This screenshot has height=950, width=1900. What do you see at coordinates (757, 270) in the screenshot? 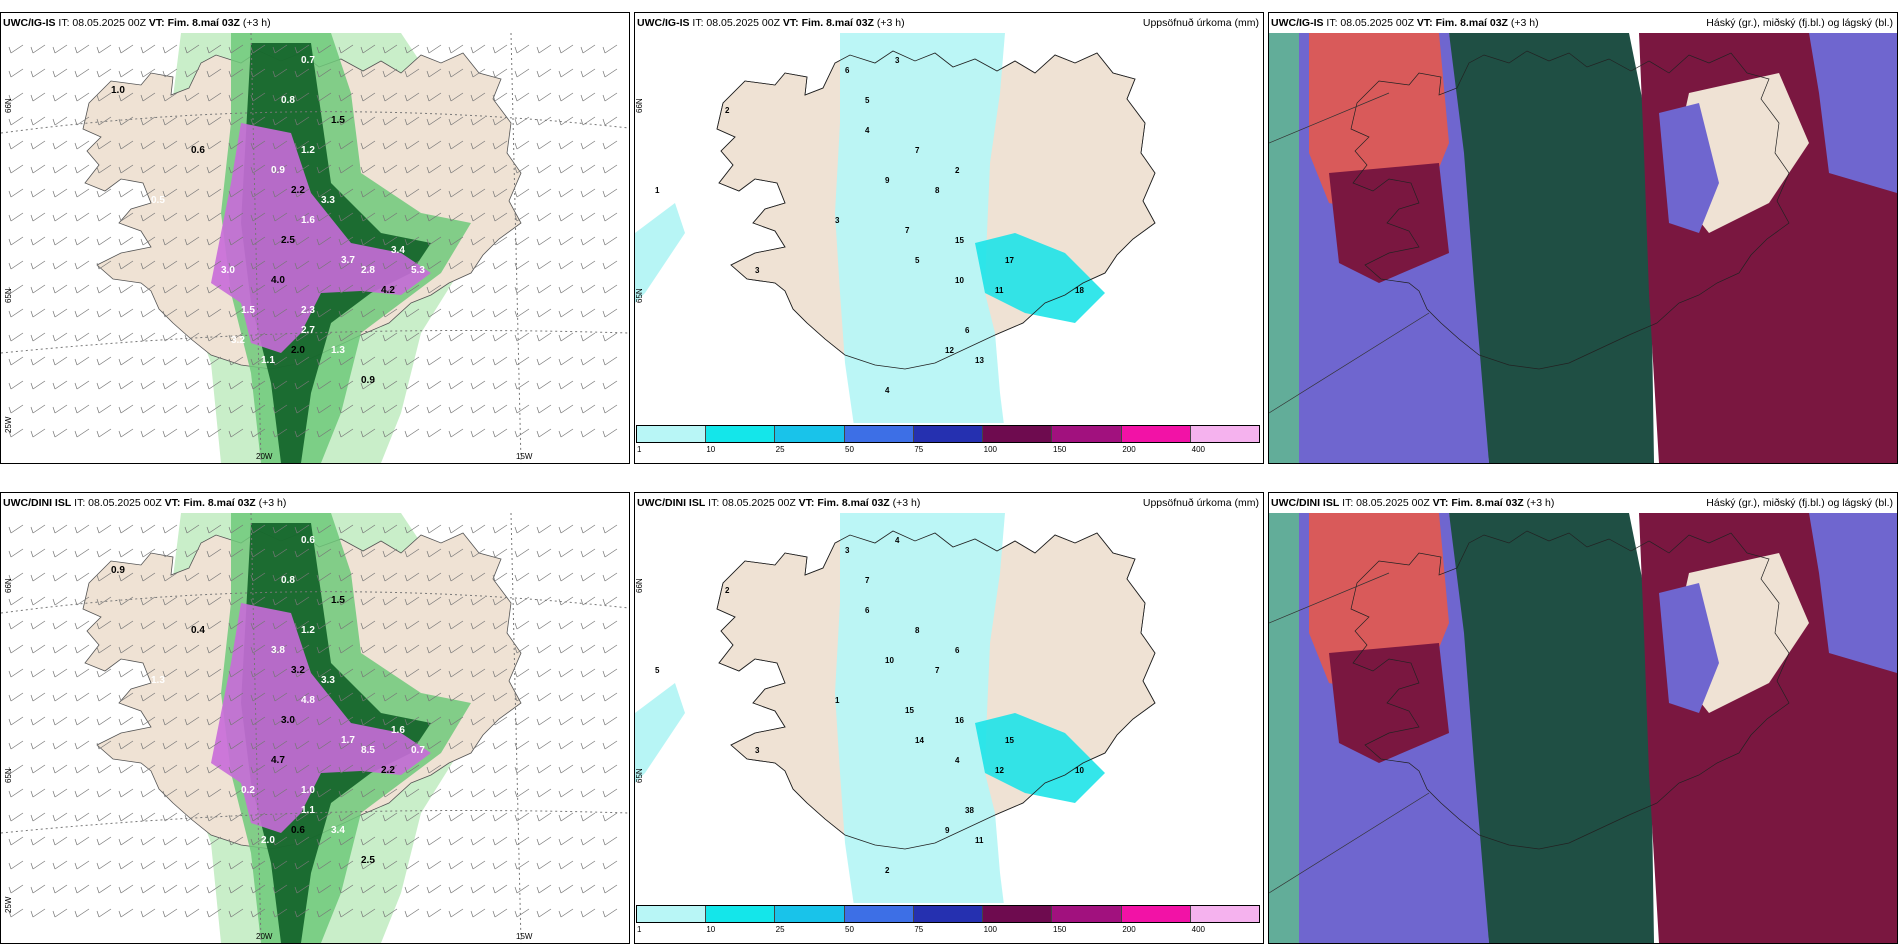
I see `precip-value-label: 3` at bounding box center [757, 270].